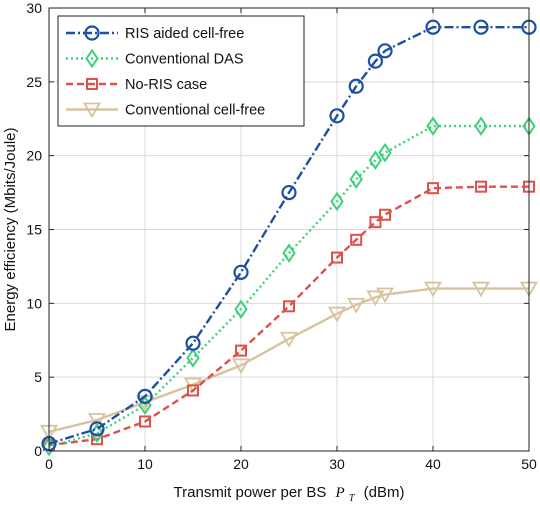  I want to click on legend-item: RIS aided cell-free, so click(155, 33).